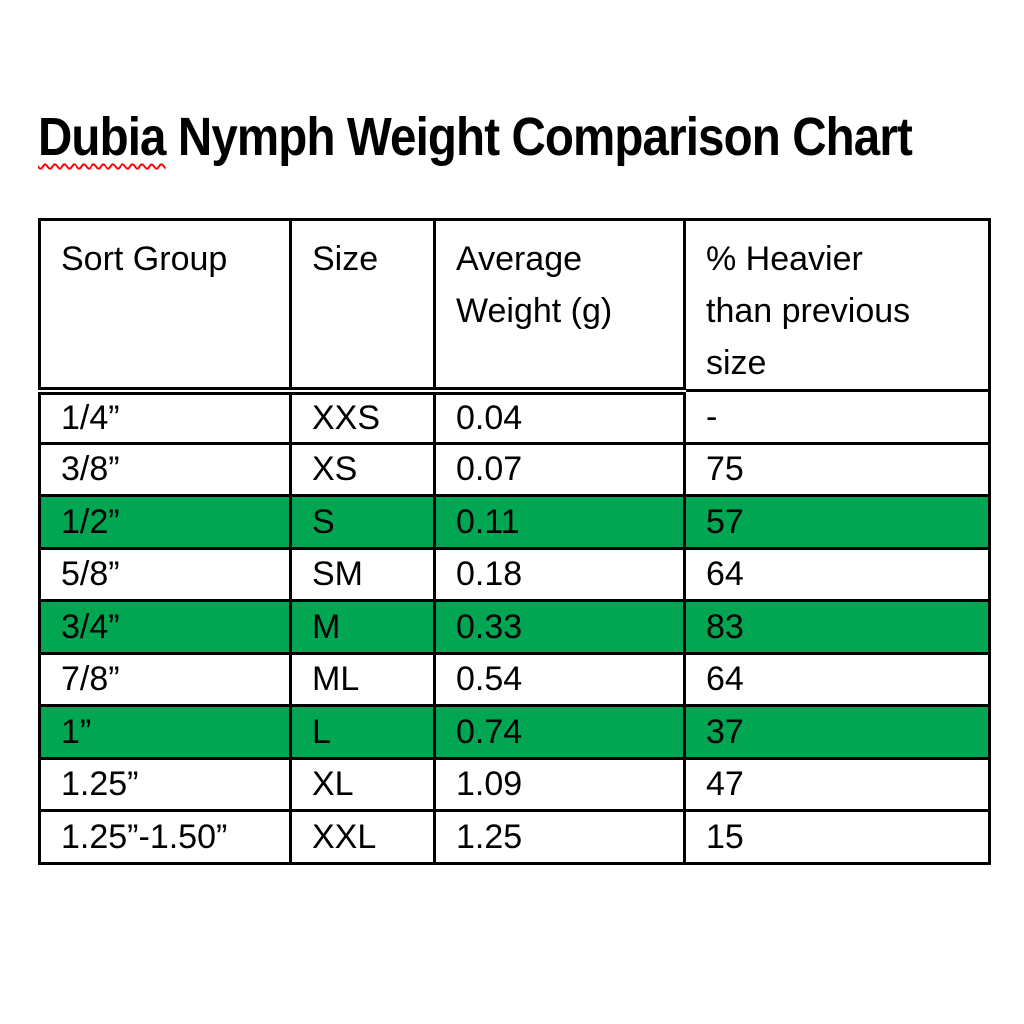 This screenshot has width=1024, height=1024. What do you see at coordinates (837, 784) in the screenshot?
I see `cell-pct-heavier: 47` at bounding box center [837, 784].